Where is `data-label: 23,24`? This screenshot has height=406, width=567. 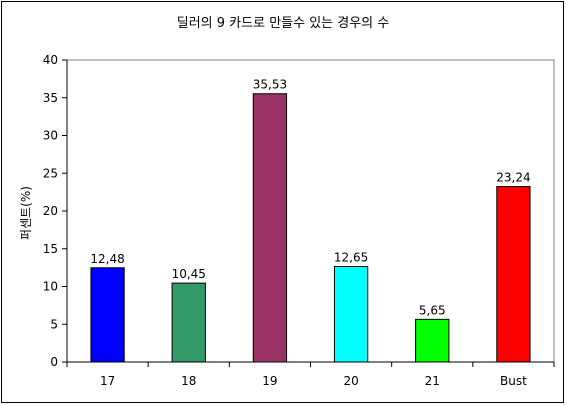 data-label: 23,24 is located at coordinates (513, 178).